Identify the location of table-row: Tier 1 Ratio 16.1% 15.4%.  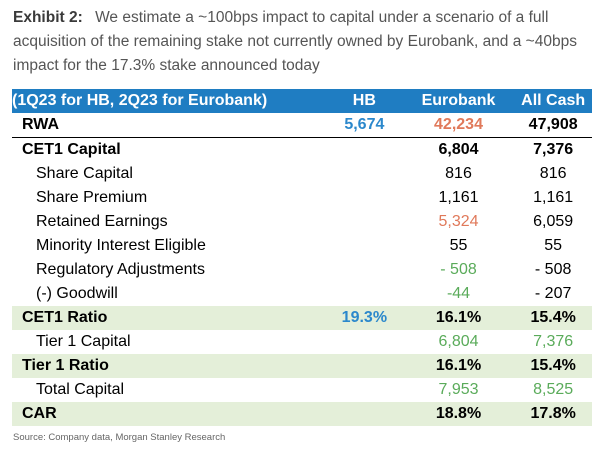
(302, 366).